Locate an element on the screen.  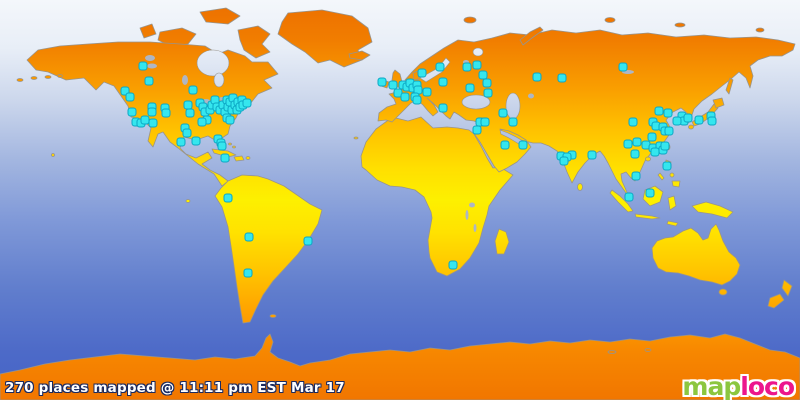
landmass-new-guinea is located at coordinates (712, 210).